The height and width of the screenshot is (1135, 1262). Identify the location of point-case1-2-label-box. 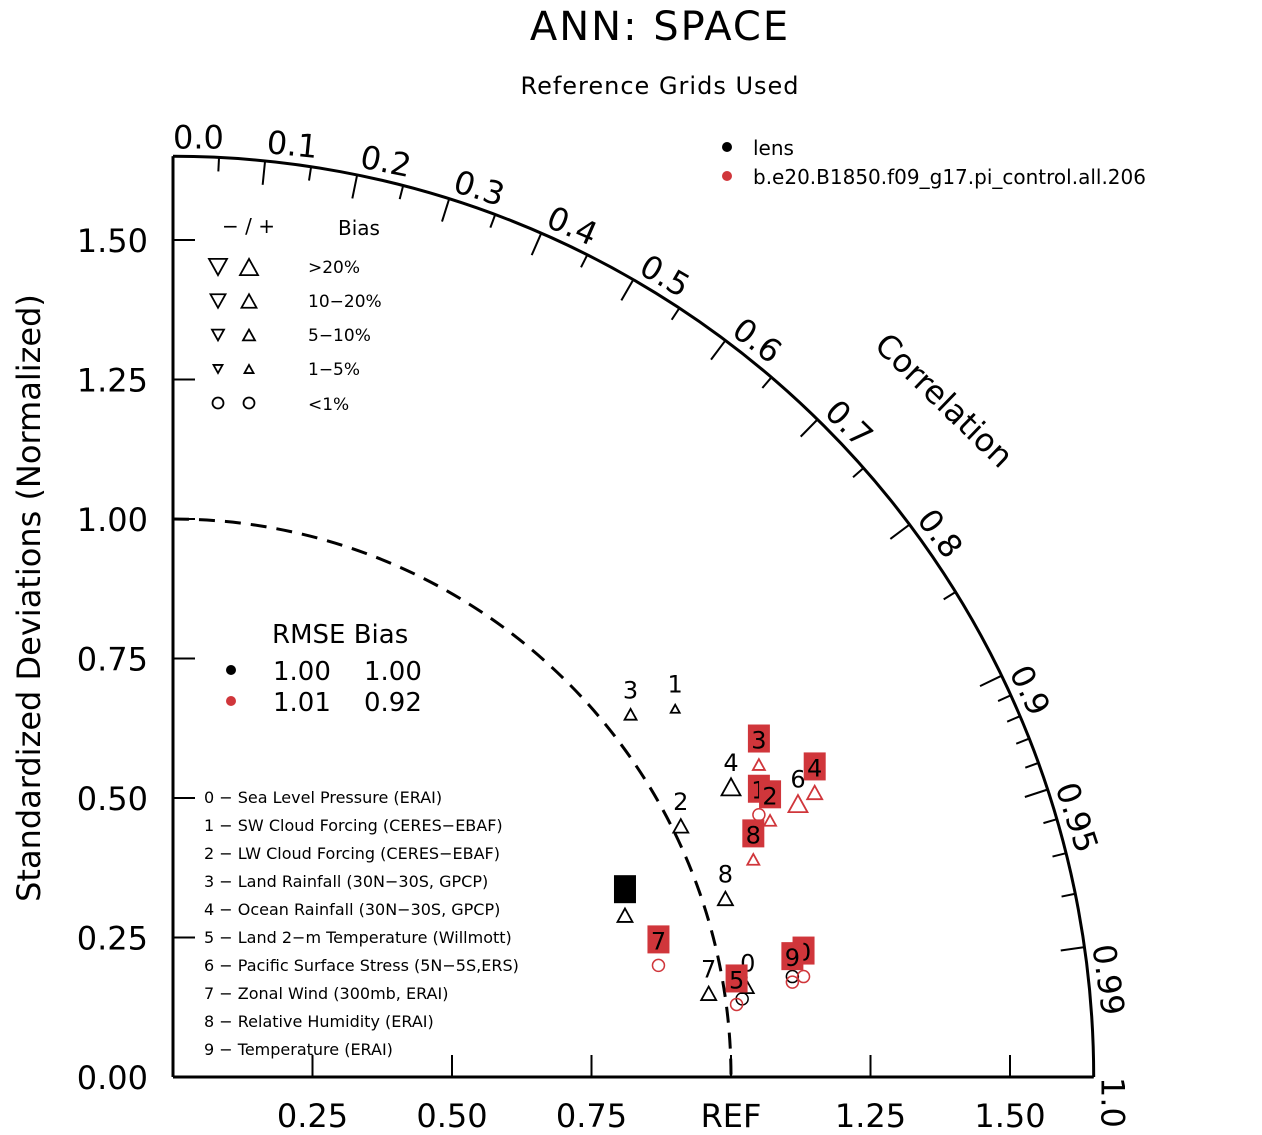
(770, 794).